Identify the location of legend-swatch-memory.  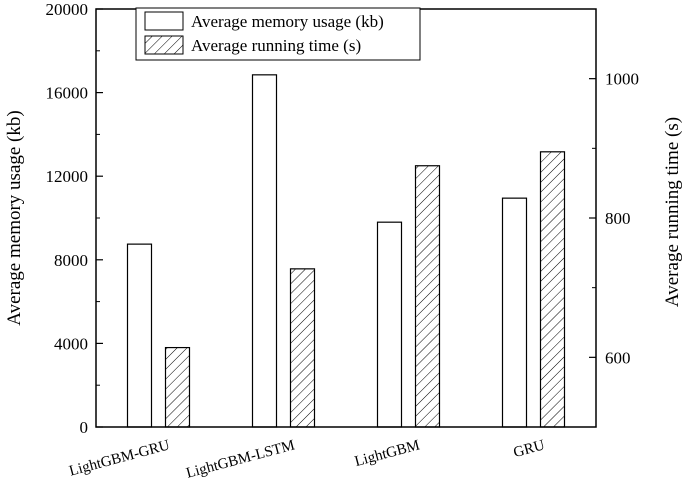
(164, 21).